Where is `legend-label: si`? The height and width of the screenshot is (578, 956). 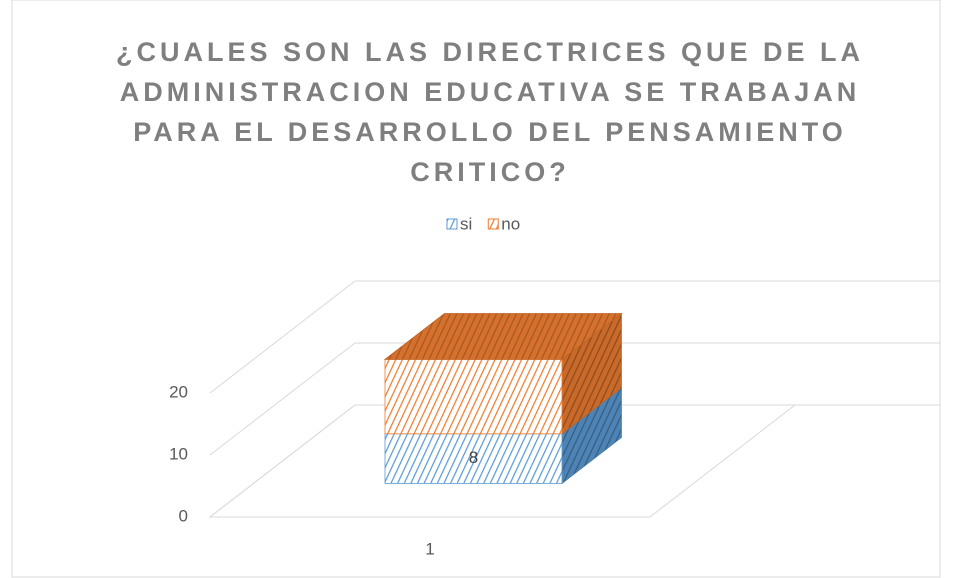
legend-label: si is located at coordinates (466, 223).